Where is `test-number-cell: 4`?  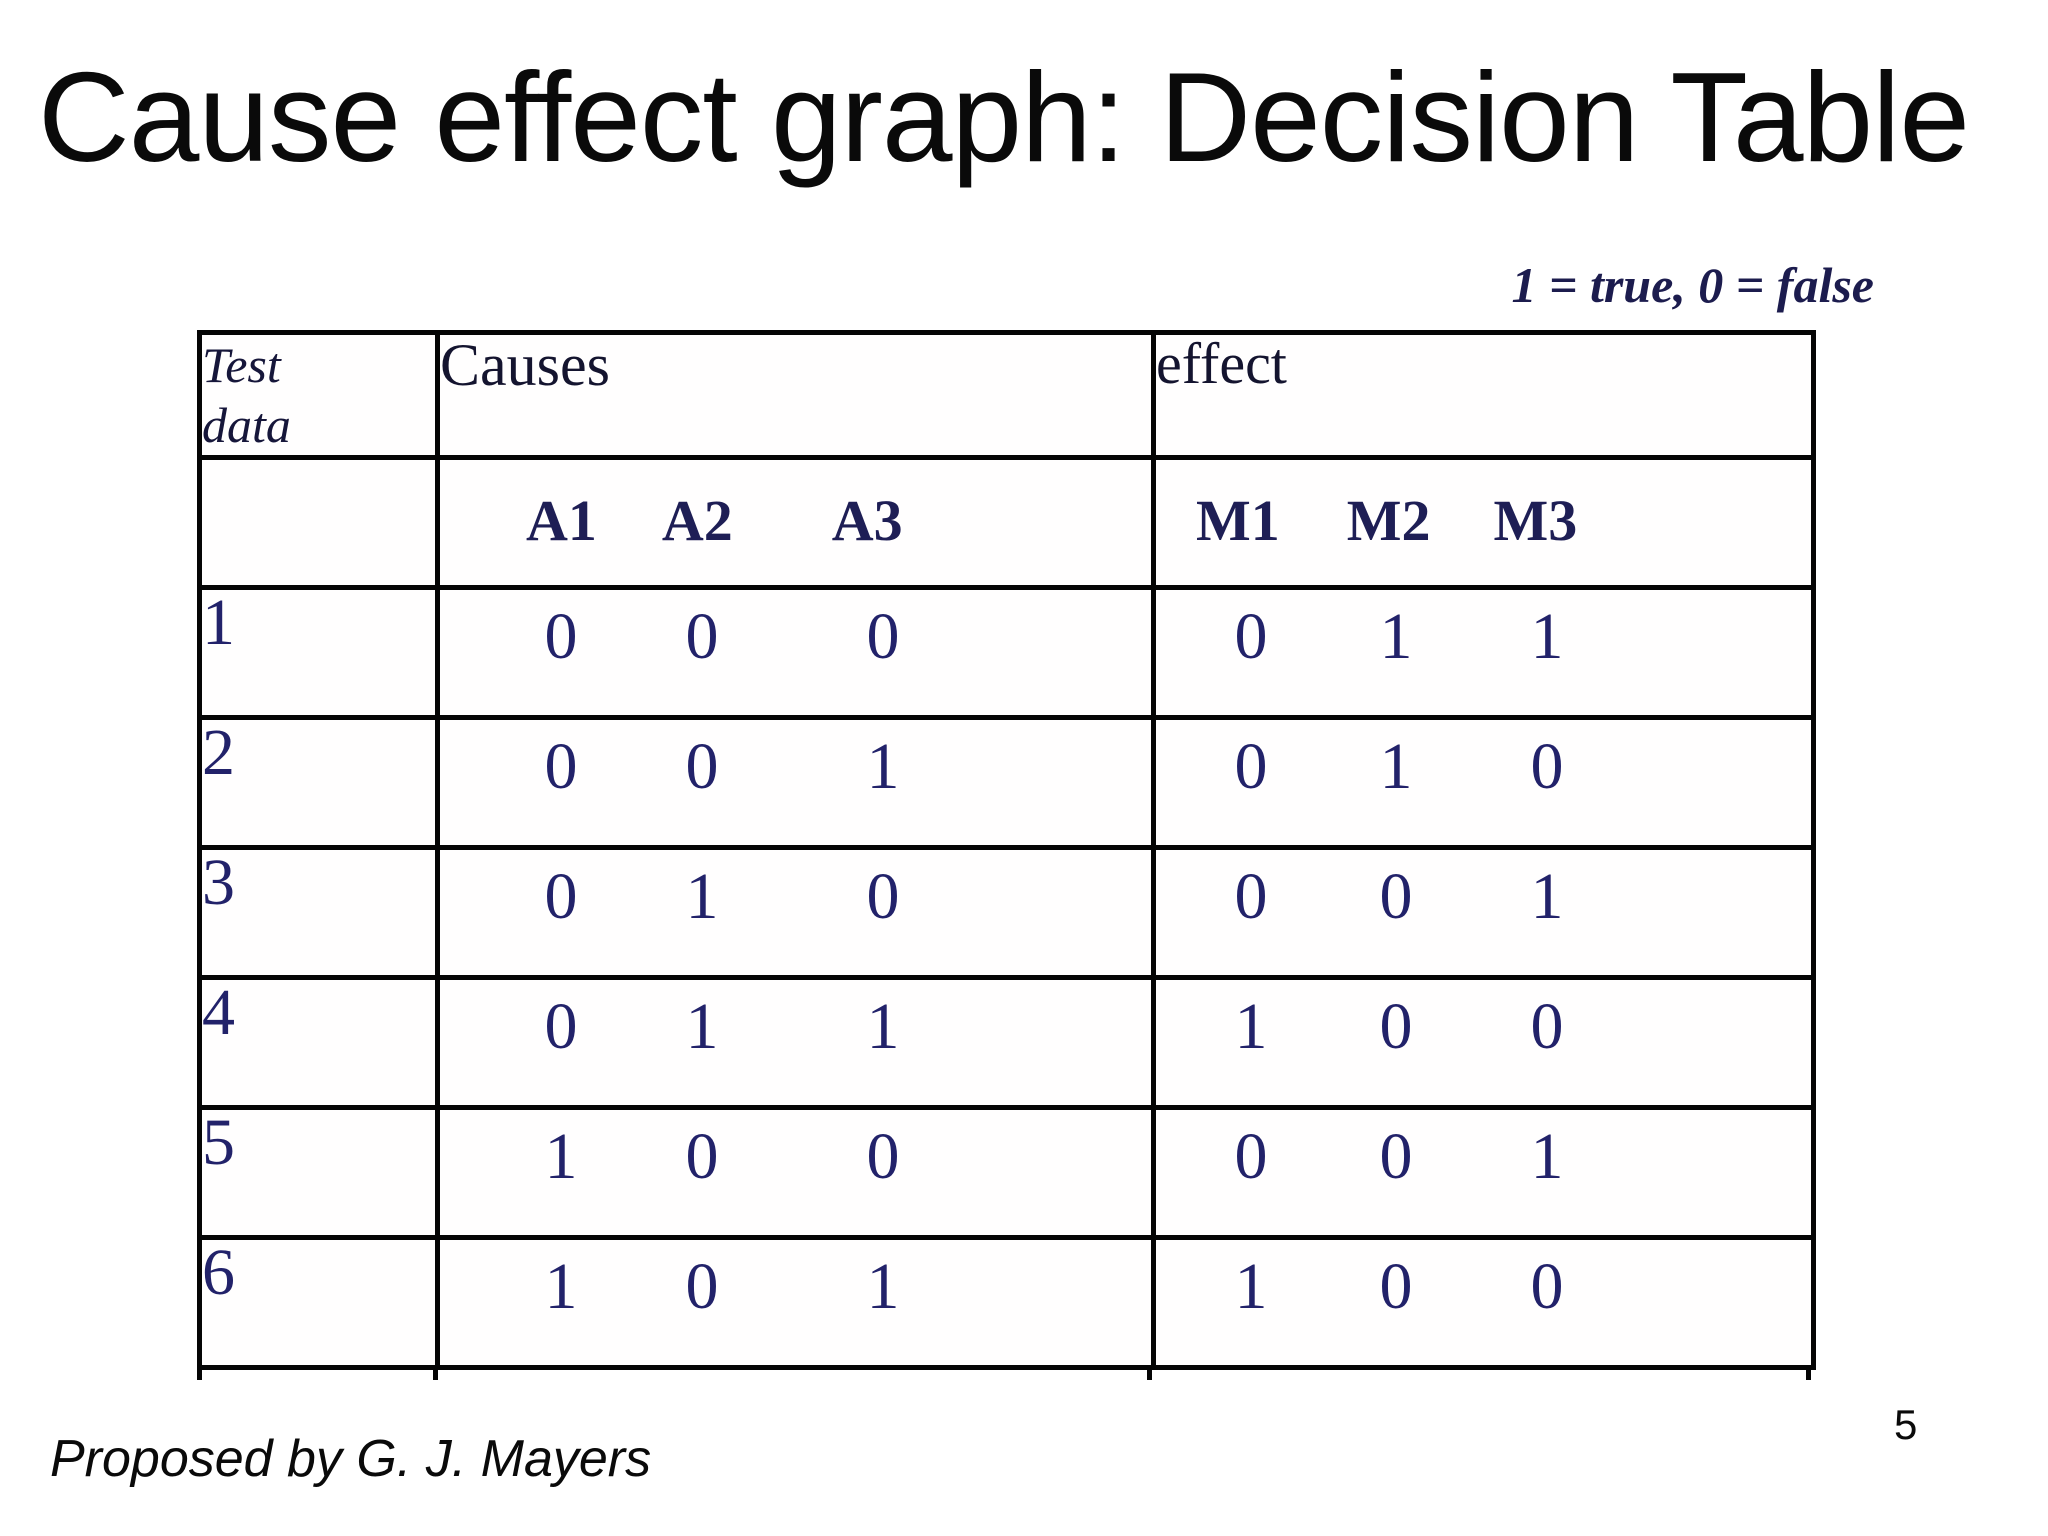 test-number-cell: 4 is located at coordinates (318, 1042).